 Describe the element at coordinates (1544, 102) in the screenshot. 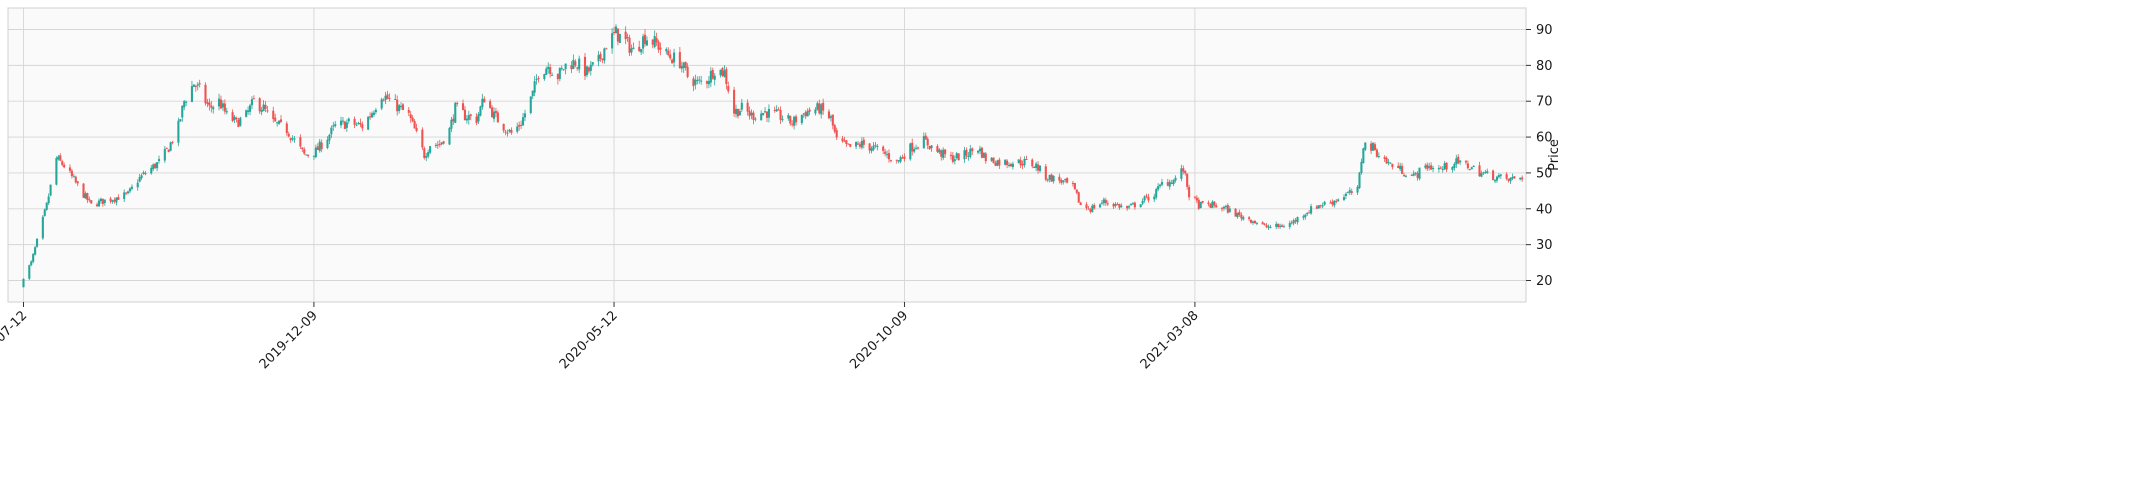

I see `y-tick-label: 70` at that location.